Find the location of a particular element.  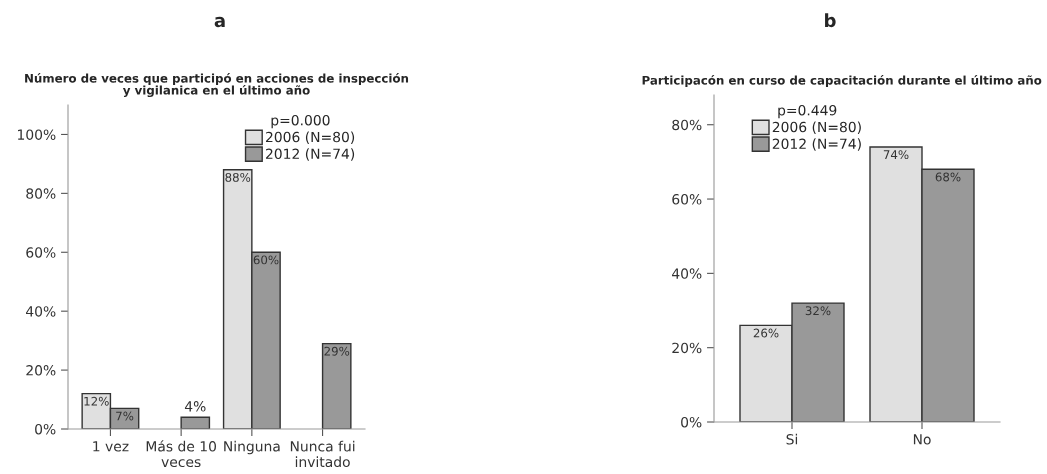

data-label: 7% is located at coordinates (125, 416).